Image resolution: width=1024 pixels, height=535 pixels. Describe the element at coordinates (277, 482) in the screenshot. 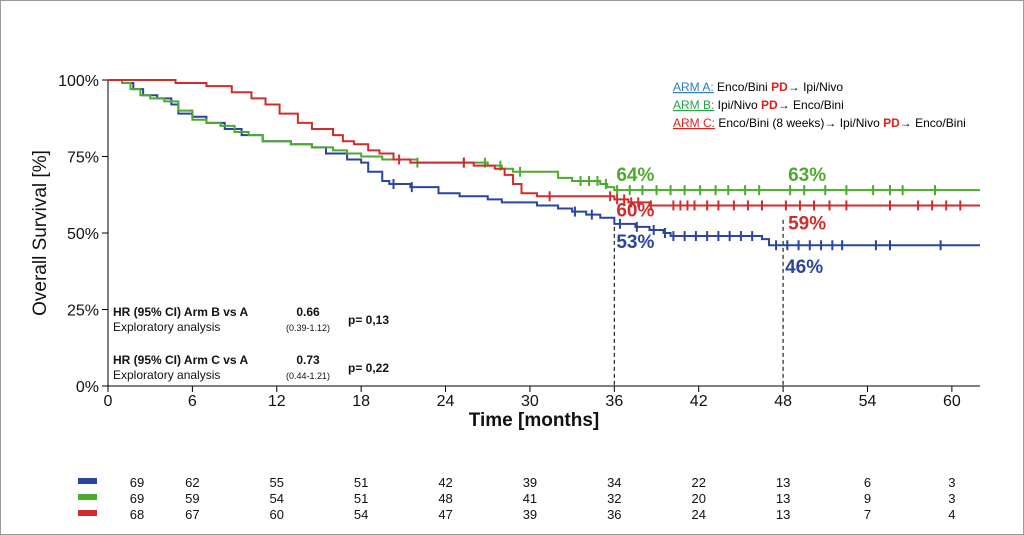

I see `risk-count: 55` at that location.